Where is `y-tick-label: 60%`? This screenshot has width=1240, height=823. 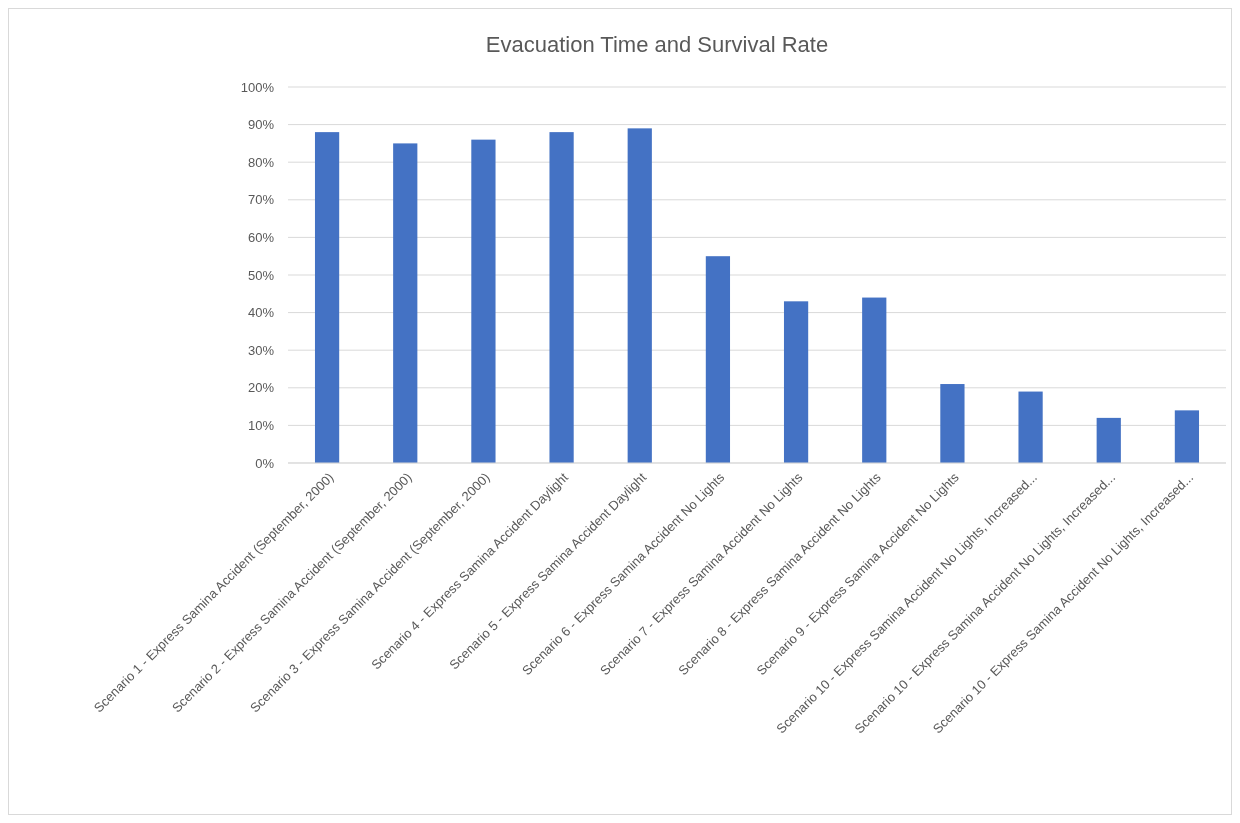 y-tick-label: 60% is located at coordinates (261, 237).